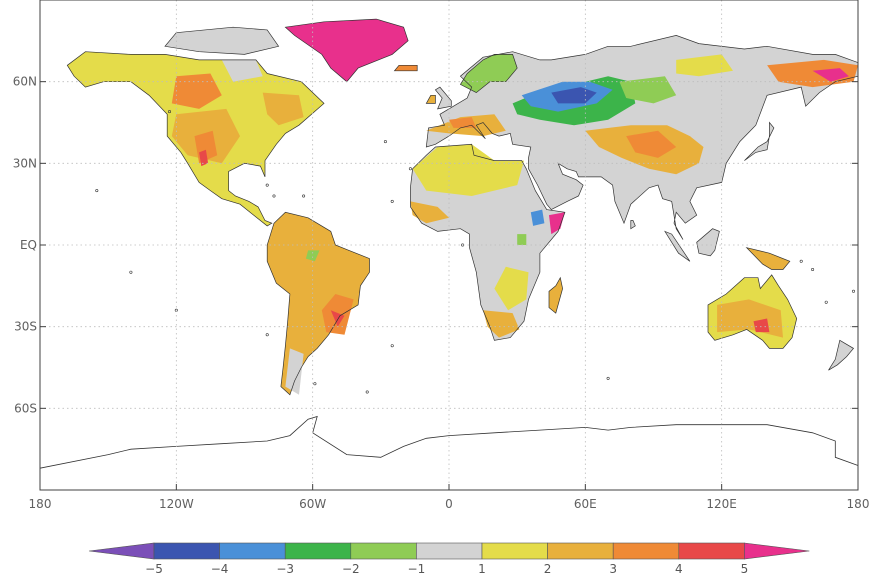  I want to click on coastline-iceland, so click(405, 68).